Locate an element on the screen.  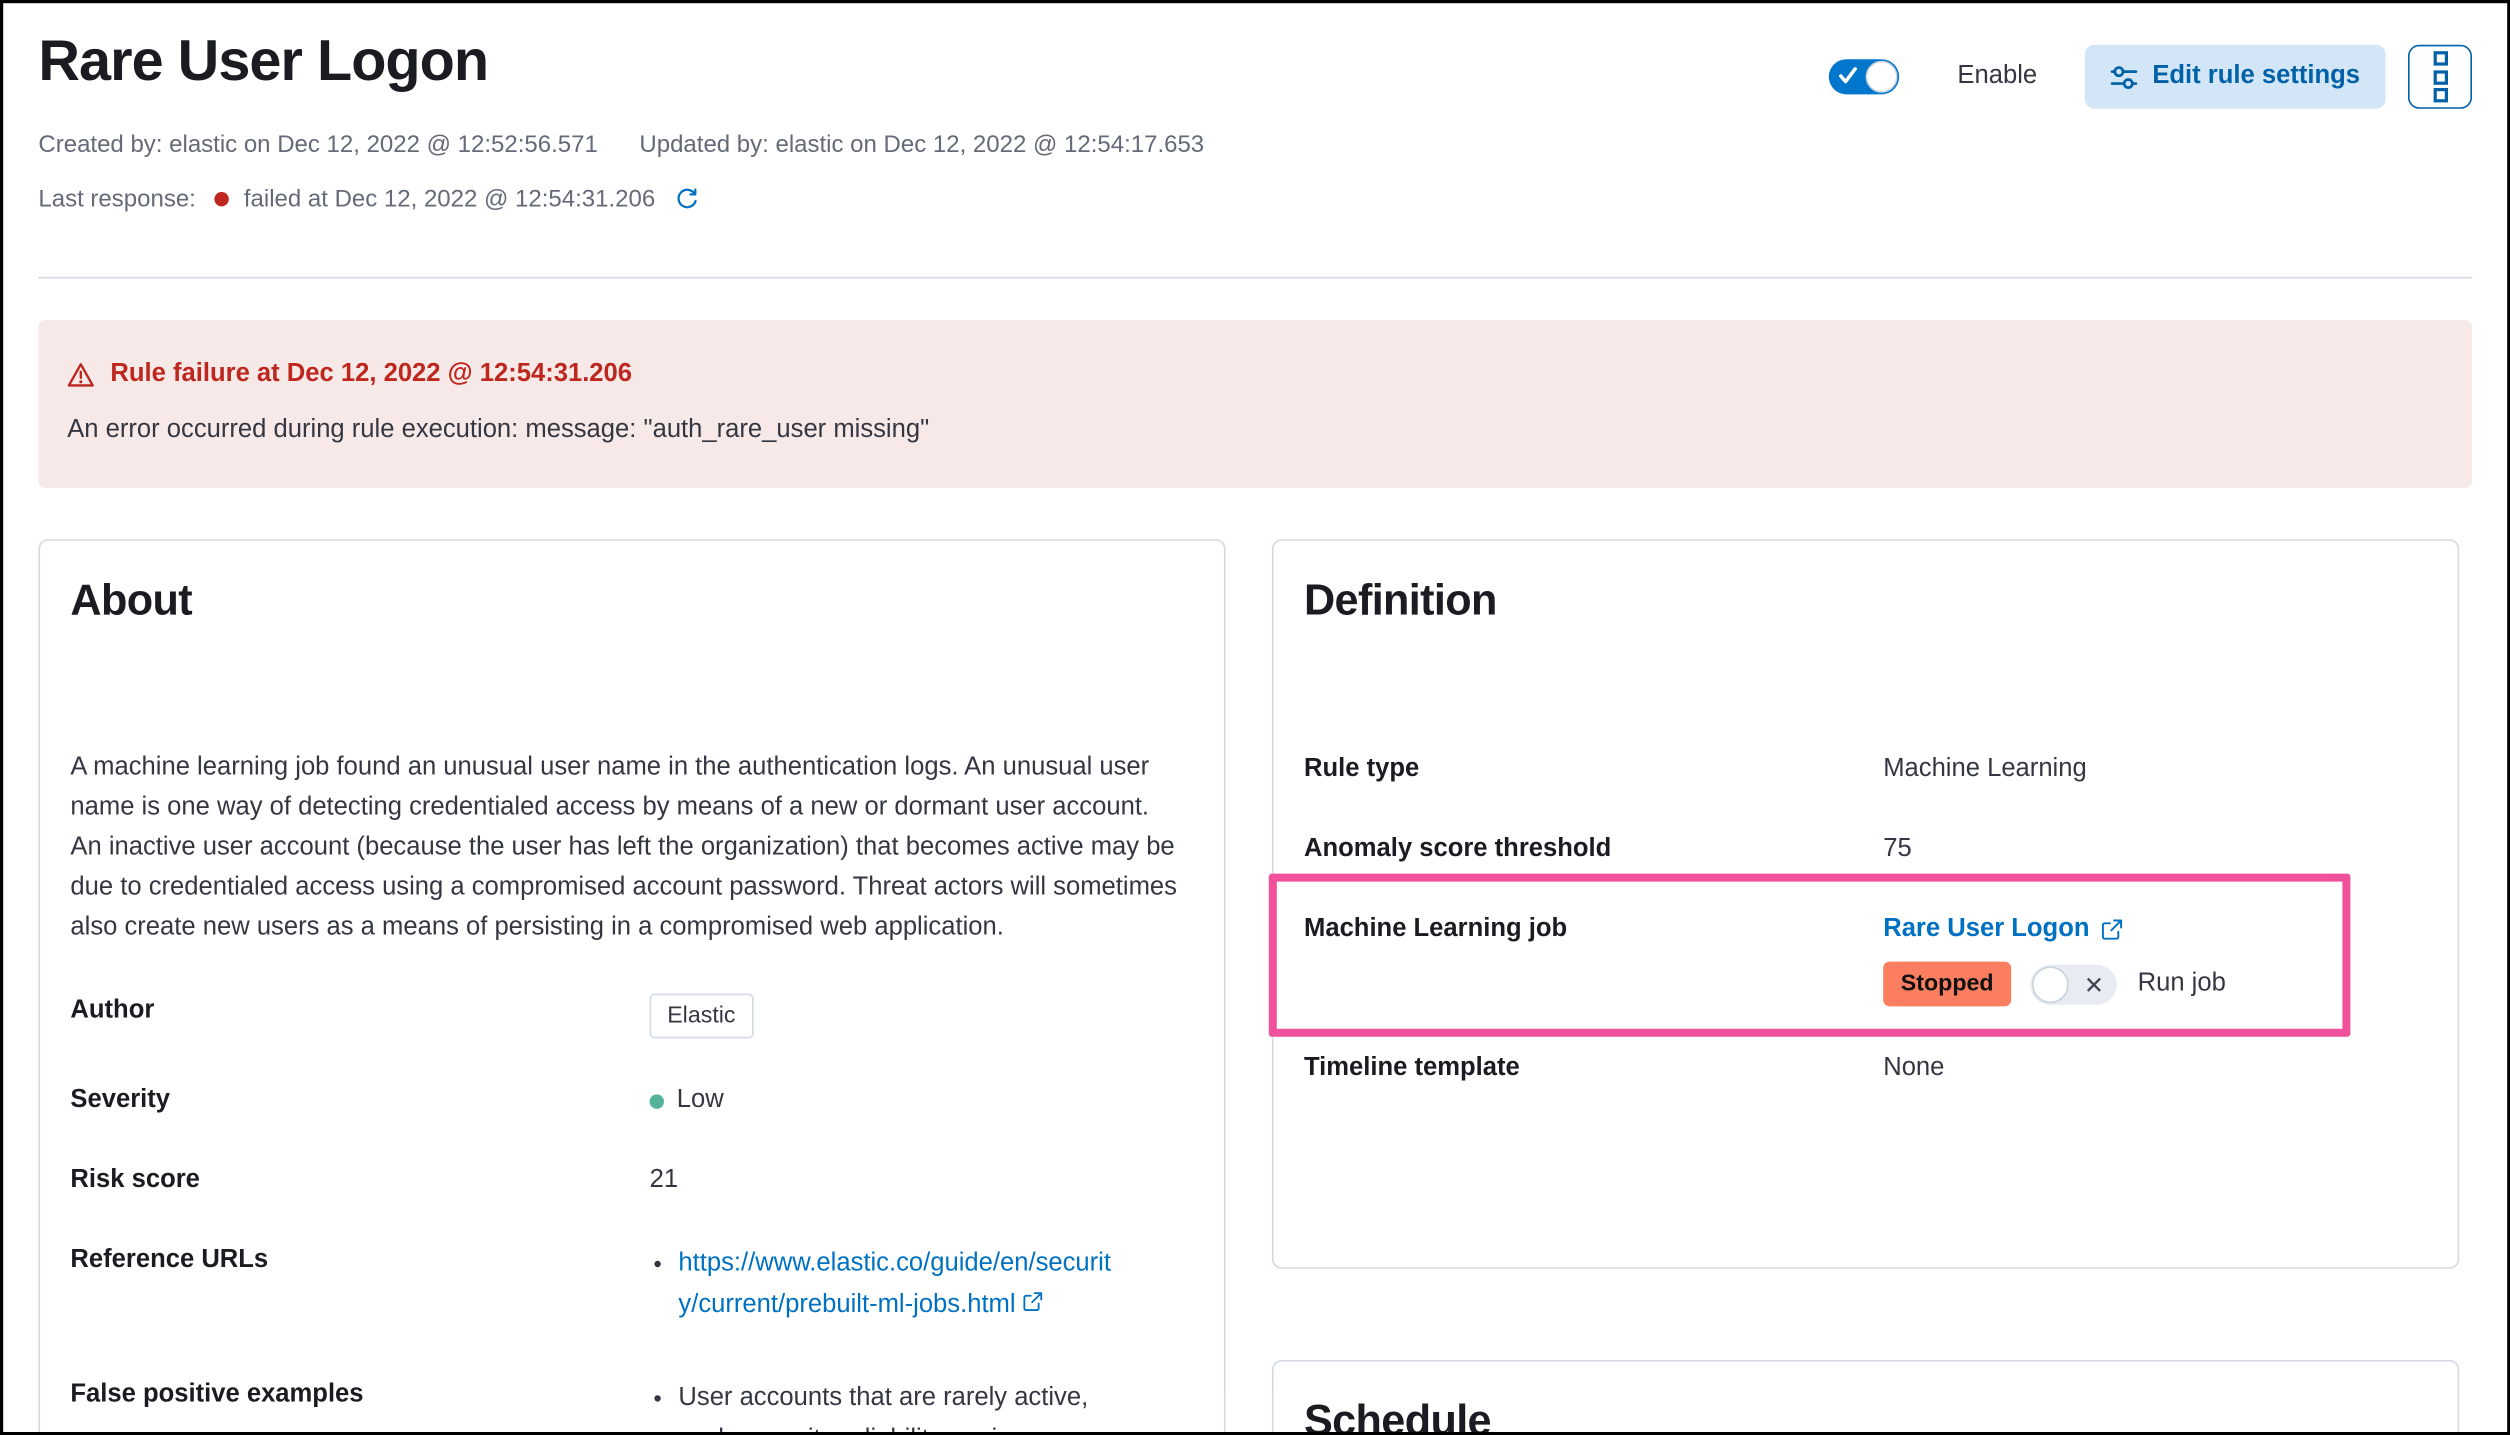
ml-job-controls: Stopped ✕ Run job is located at coordinates (2147, 984).